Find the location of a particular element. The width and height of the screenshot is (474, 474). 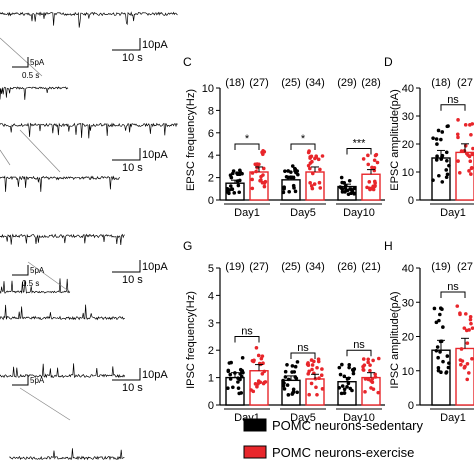

panel-d-ylabel: EPSC amplitude(pA) is located at coordinates (395, 140).